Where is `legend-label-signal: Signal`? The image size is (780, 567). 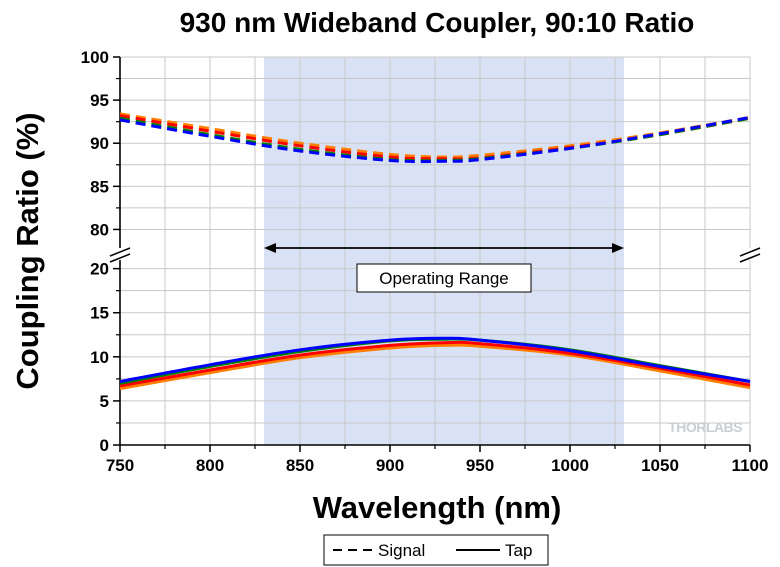 legend-label-signal: Signal is located at coordinates (401, 550).